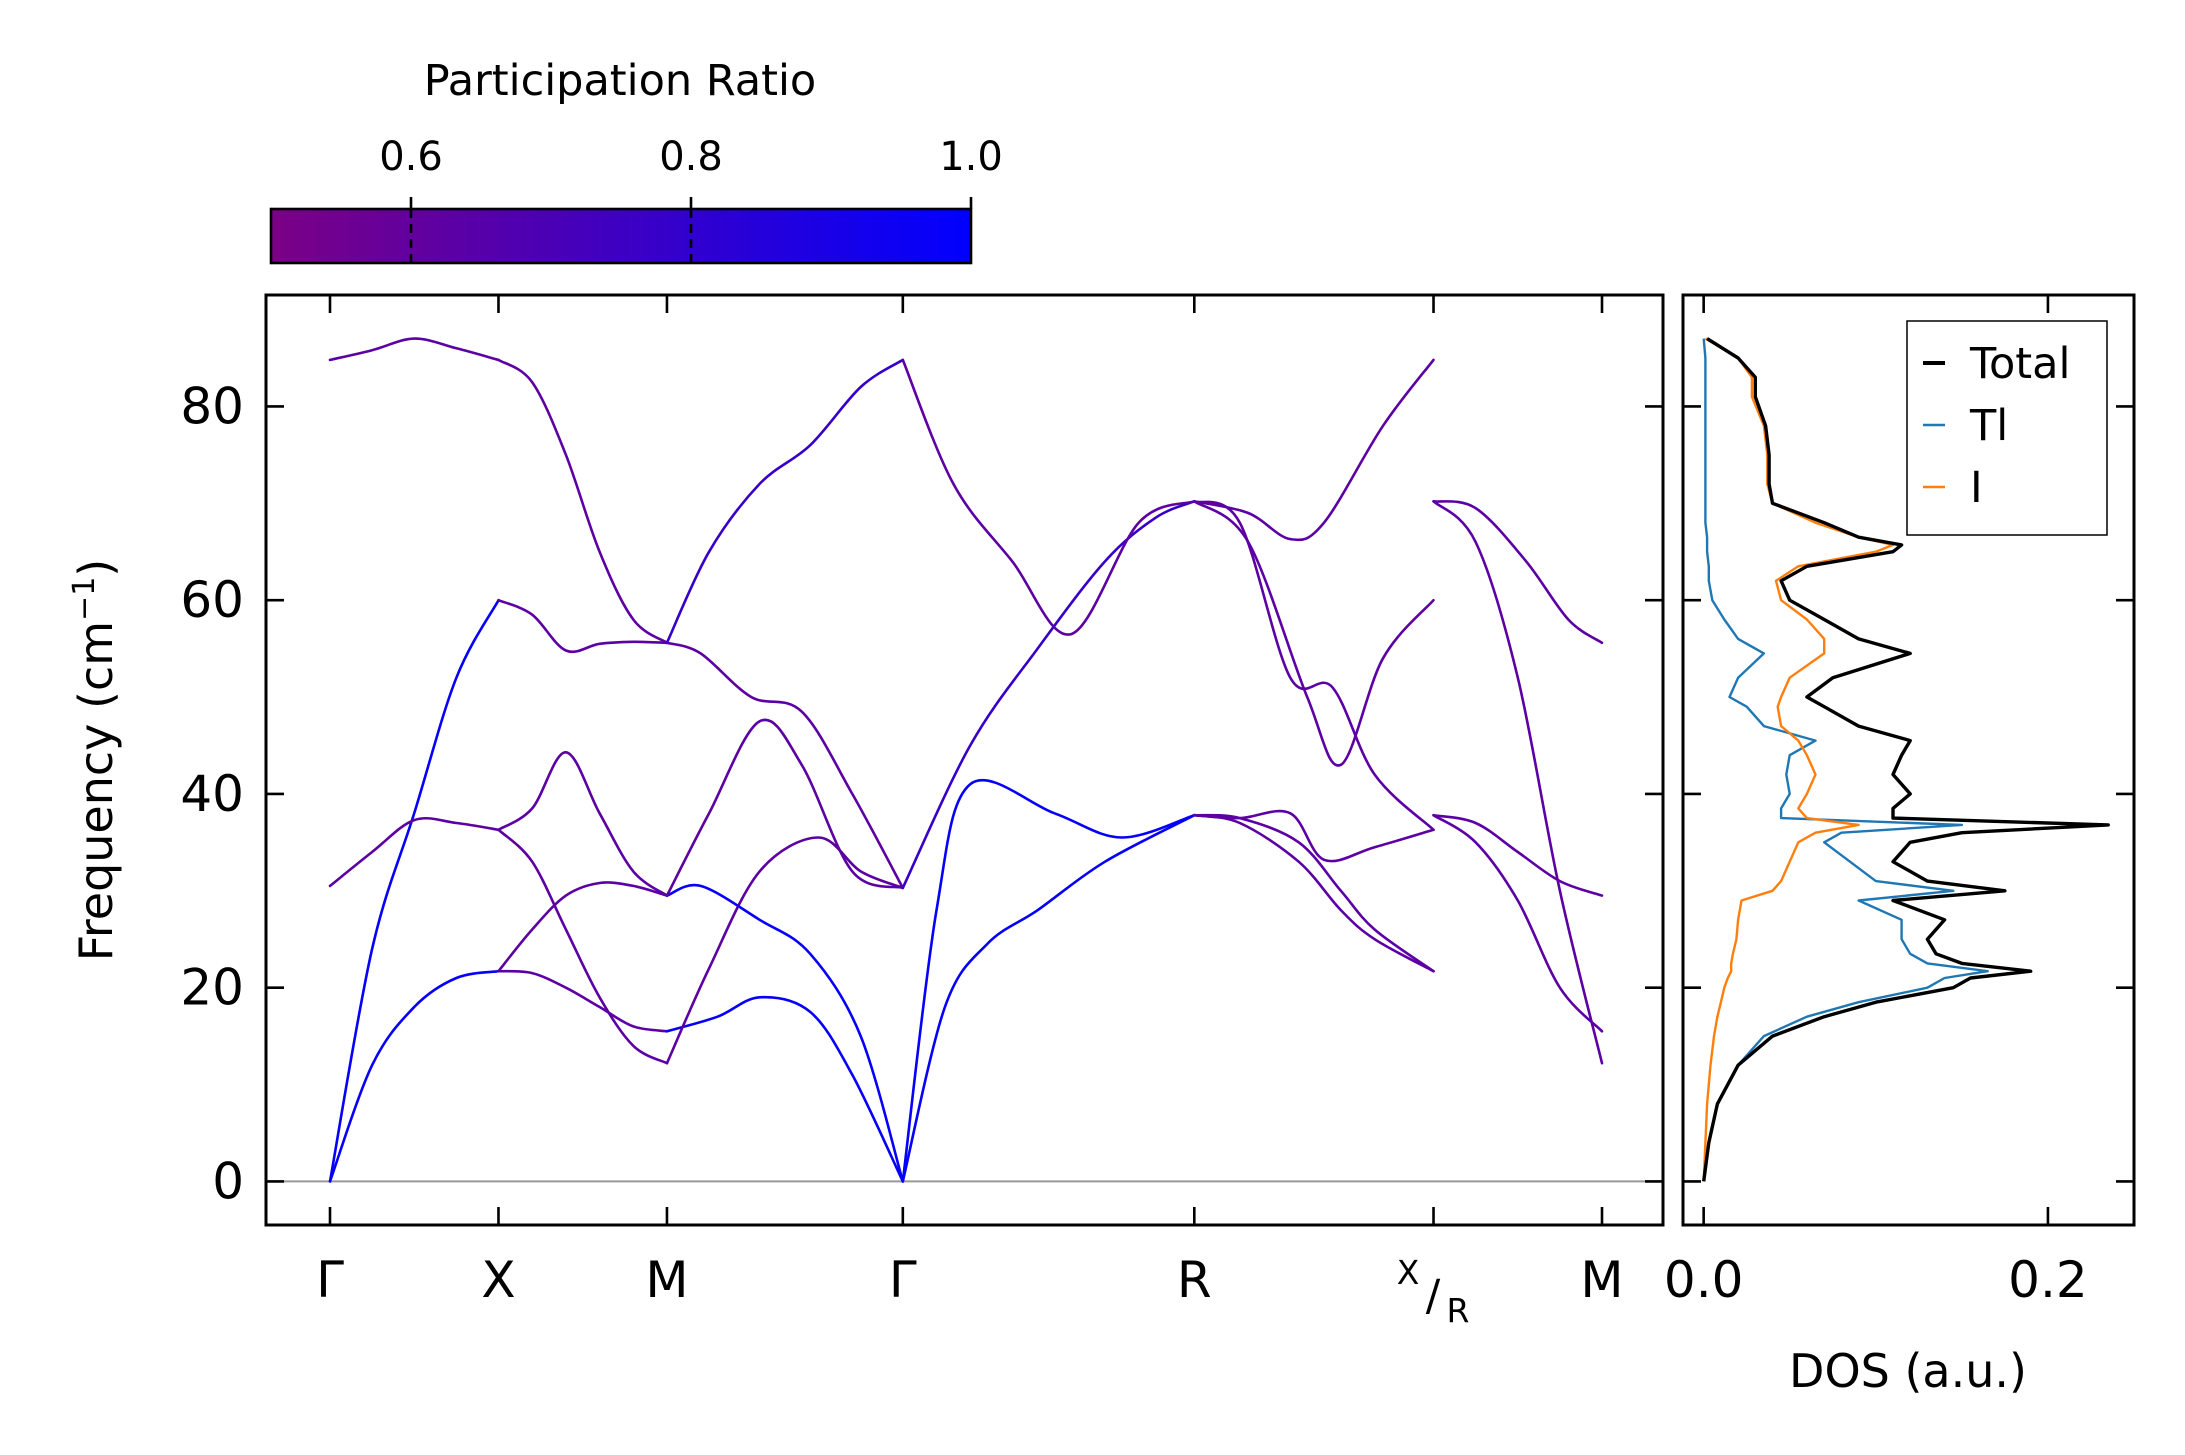 The image size is (2185, 1455). I want to click on colorbar: Participation Ratio 0.6 0.8 1.0, so click(636, 160).